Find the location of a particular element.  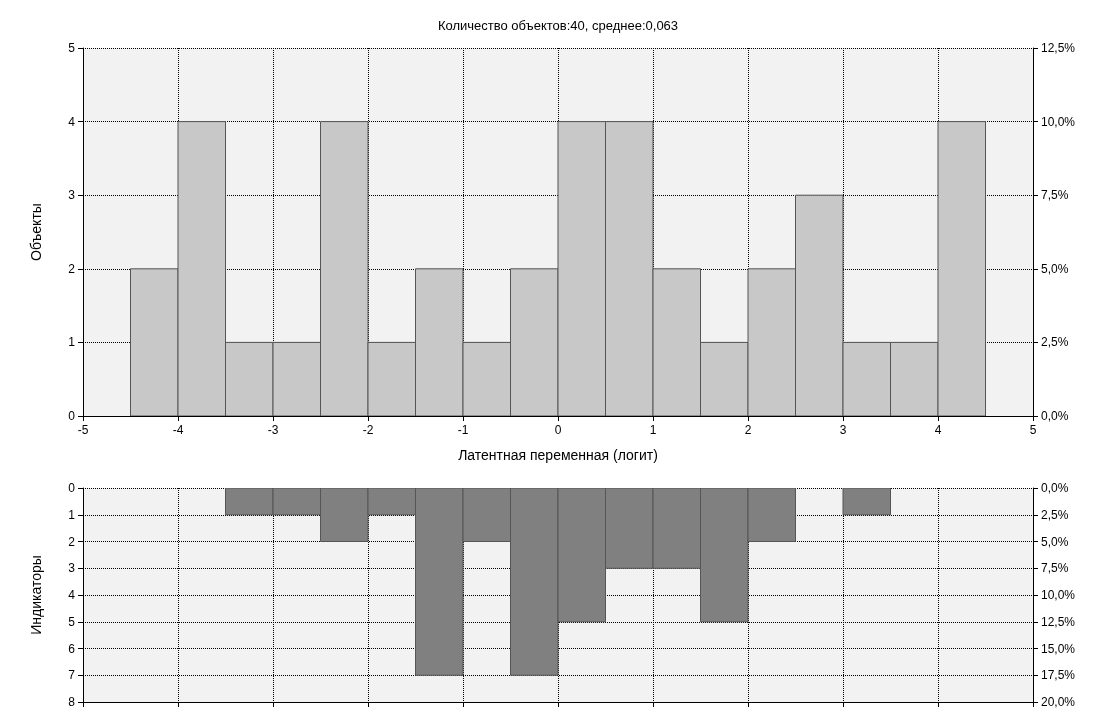

x-tick-label: 5 is located at coordinates (1033, 430).